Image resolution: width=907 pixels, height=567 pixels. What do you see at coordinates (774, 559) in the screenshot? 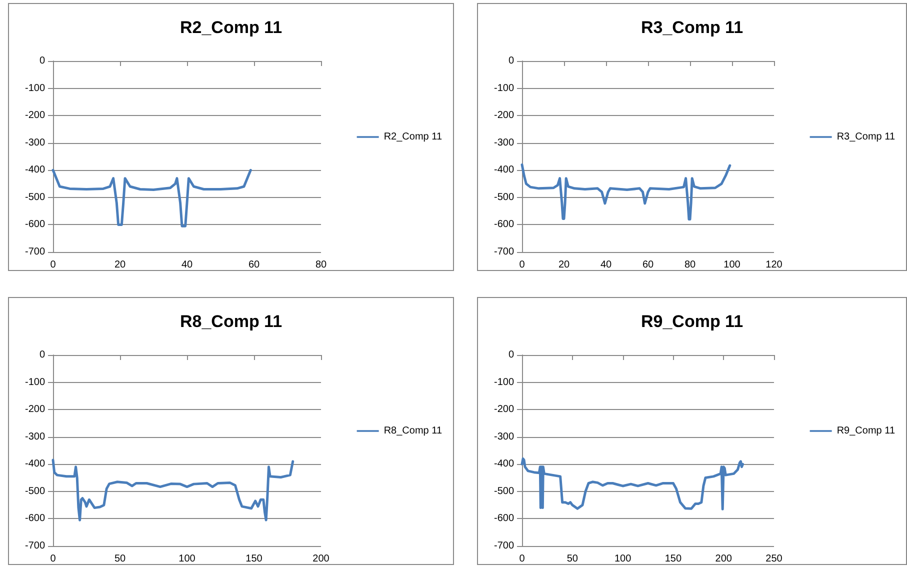
I see `x-tick-label: 250` at bounding box center [774, 559].